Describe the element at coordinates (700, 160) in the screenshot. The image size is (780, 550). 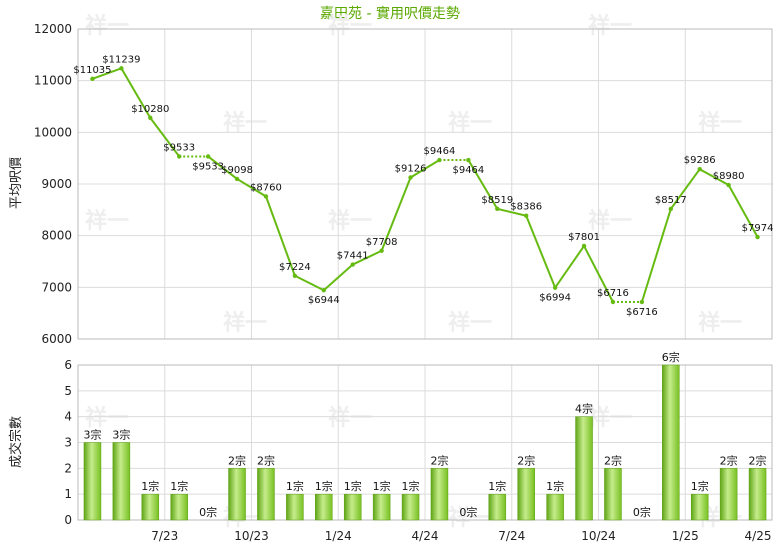
I see `price-label: $9286` at that location.